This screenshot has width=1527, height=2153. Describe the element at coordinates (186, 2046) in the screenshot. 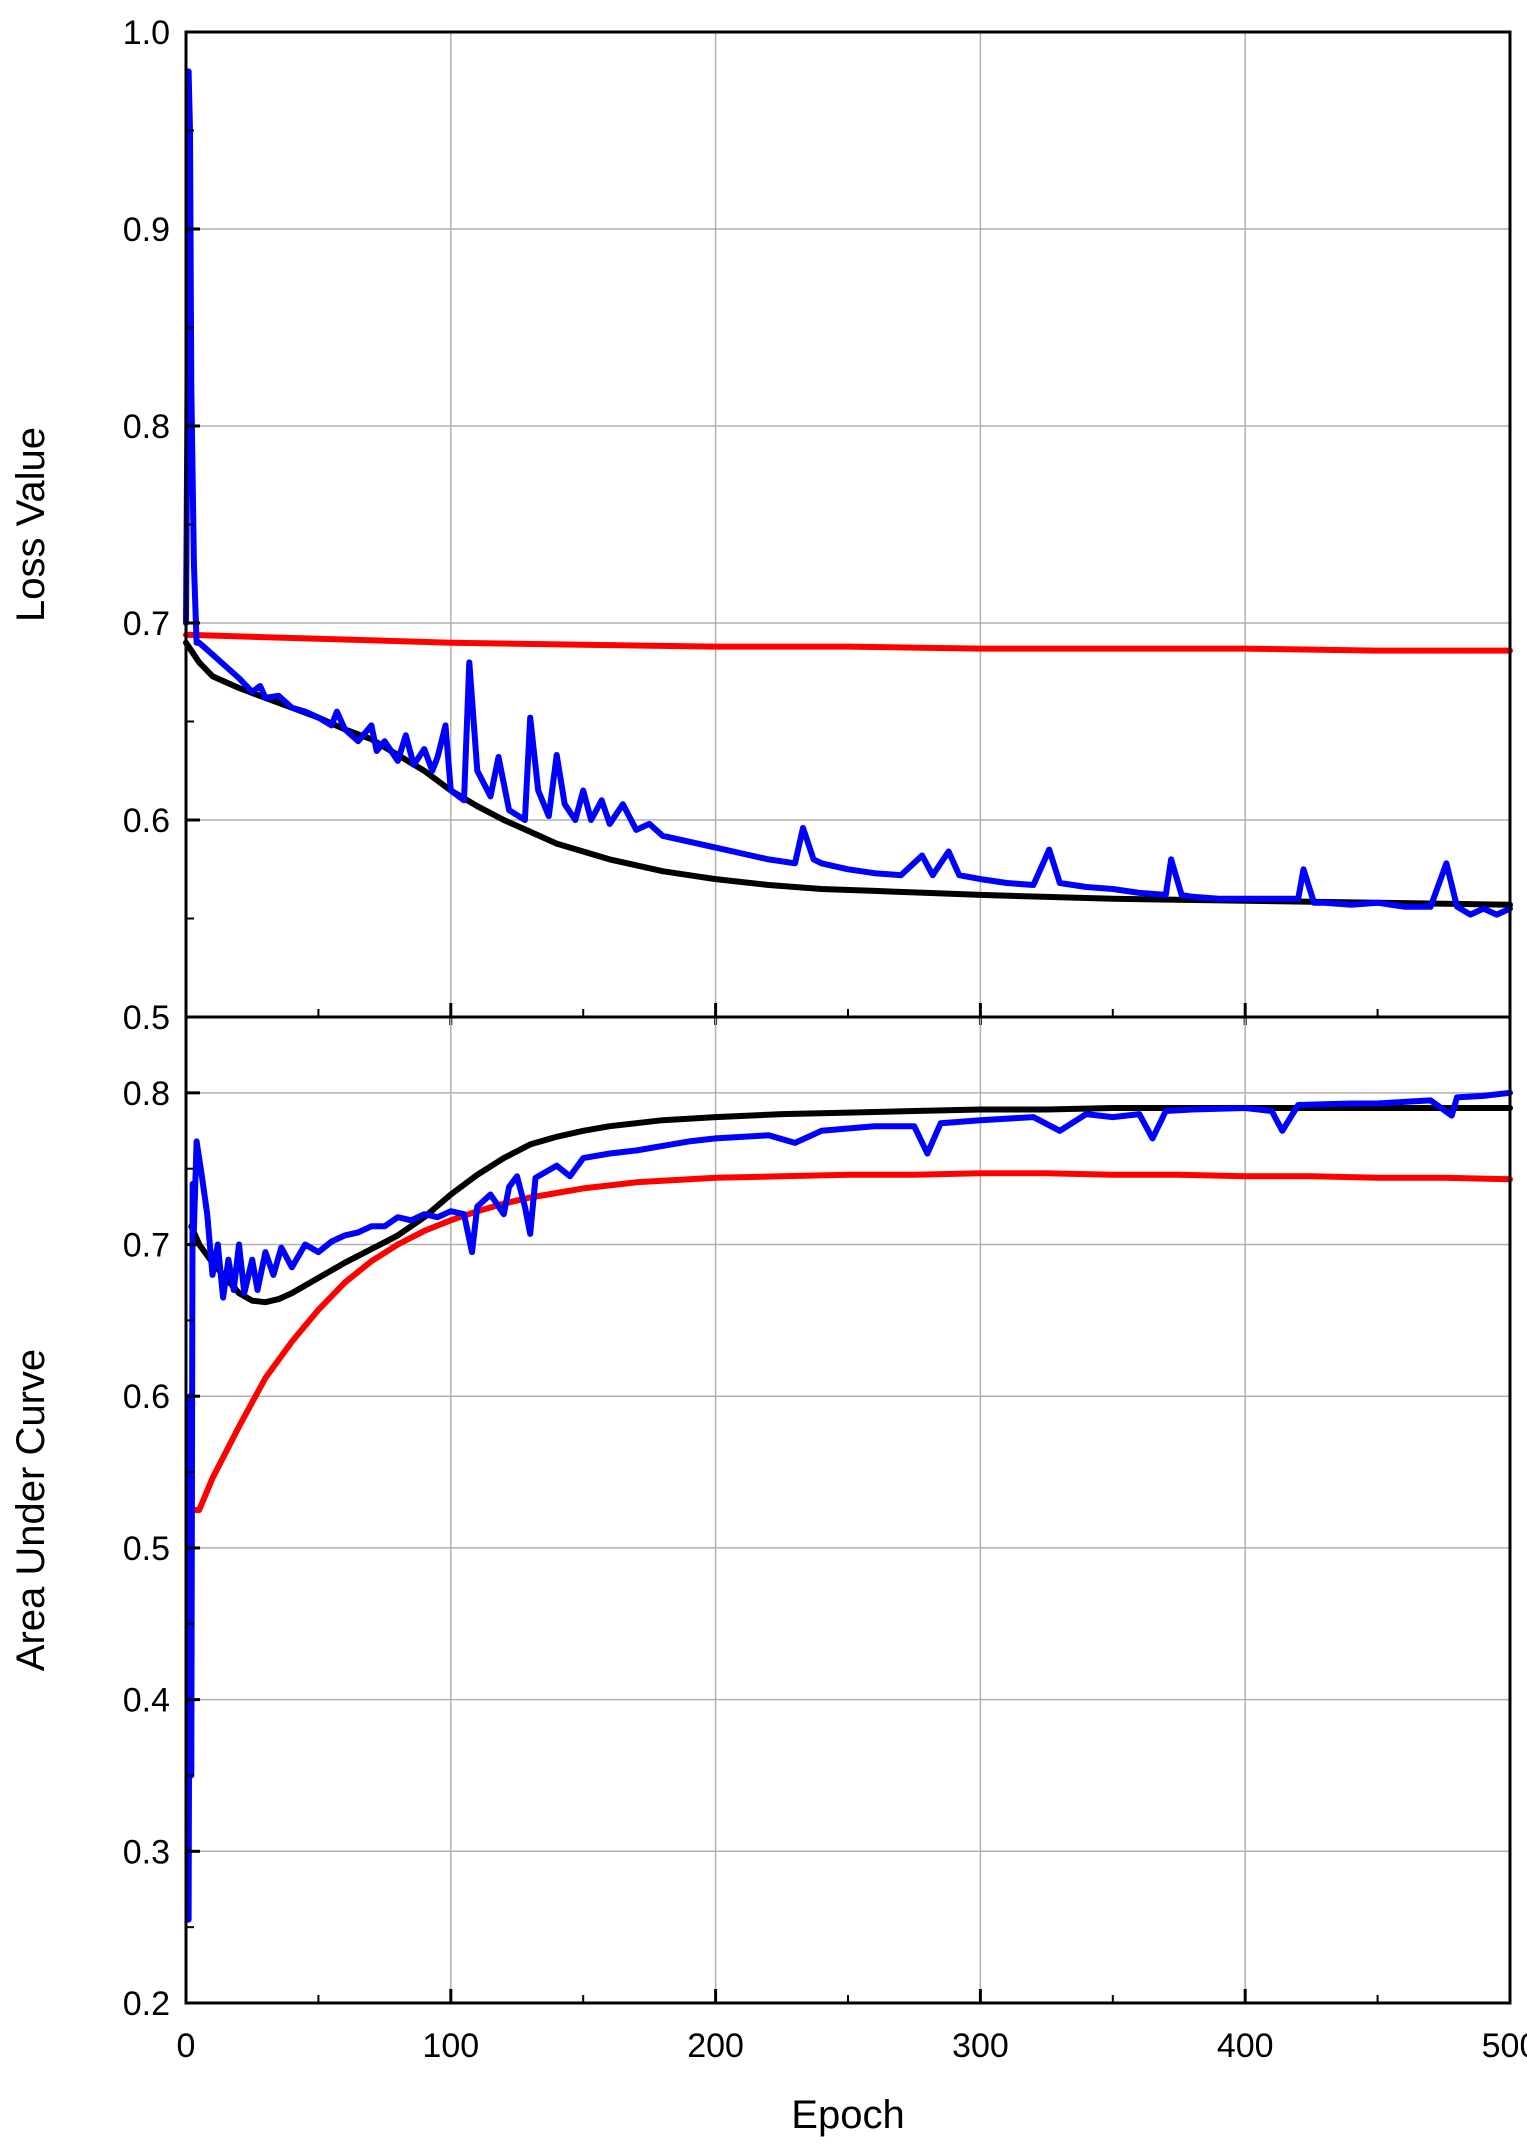

I see `x-tick-label: 0` at that location.